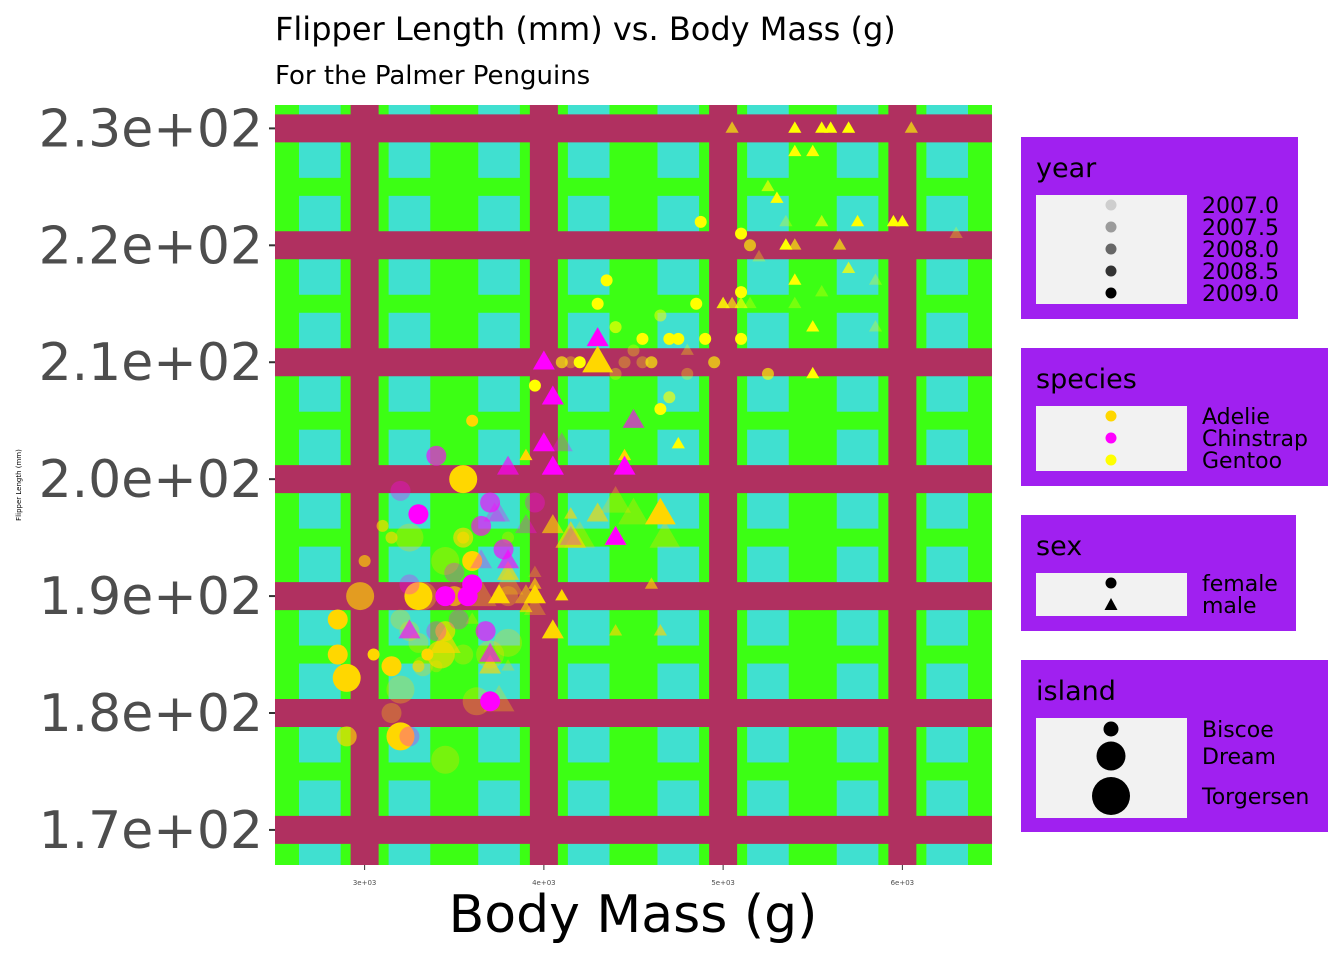  Describe the element at coordinates (1240, 584) in the screenshot. I see `legend-label: female` at that location.